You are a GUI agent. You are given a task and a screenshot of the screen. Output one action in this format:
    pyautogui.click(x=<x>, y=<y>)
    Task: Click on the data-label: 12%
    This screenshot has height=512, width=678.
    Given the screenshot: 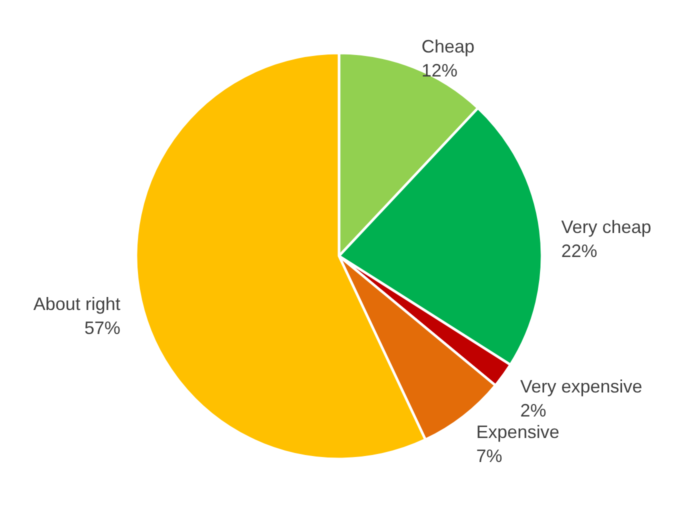 What is the action you would take?
    pyautogui.click(x=439, y=70)
    